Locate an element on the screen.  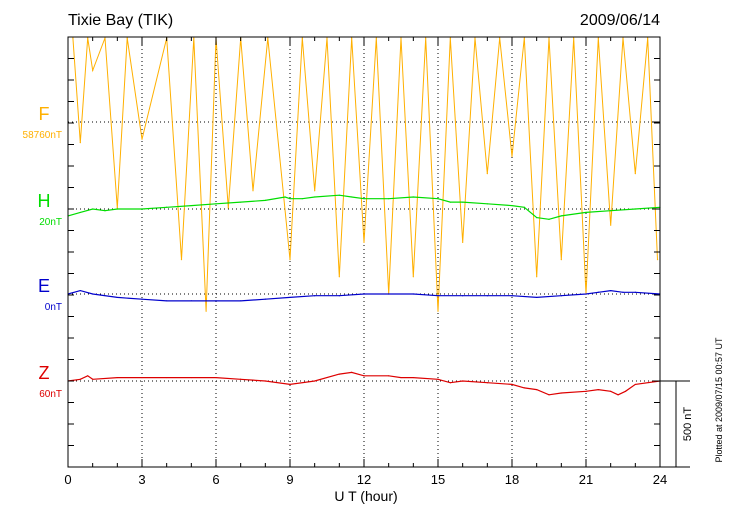
x-tick-label: 0 is located at coordinates (67, 479).